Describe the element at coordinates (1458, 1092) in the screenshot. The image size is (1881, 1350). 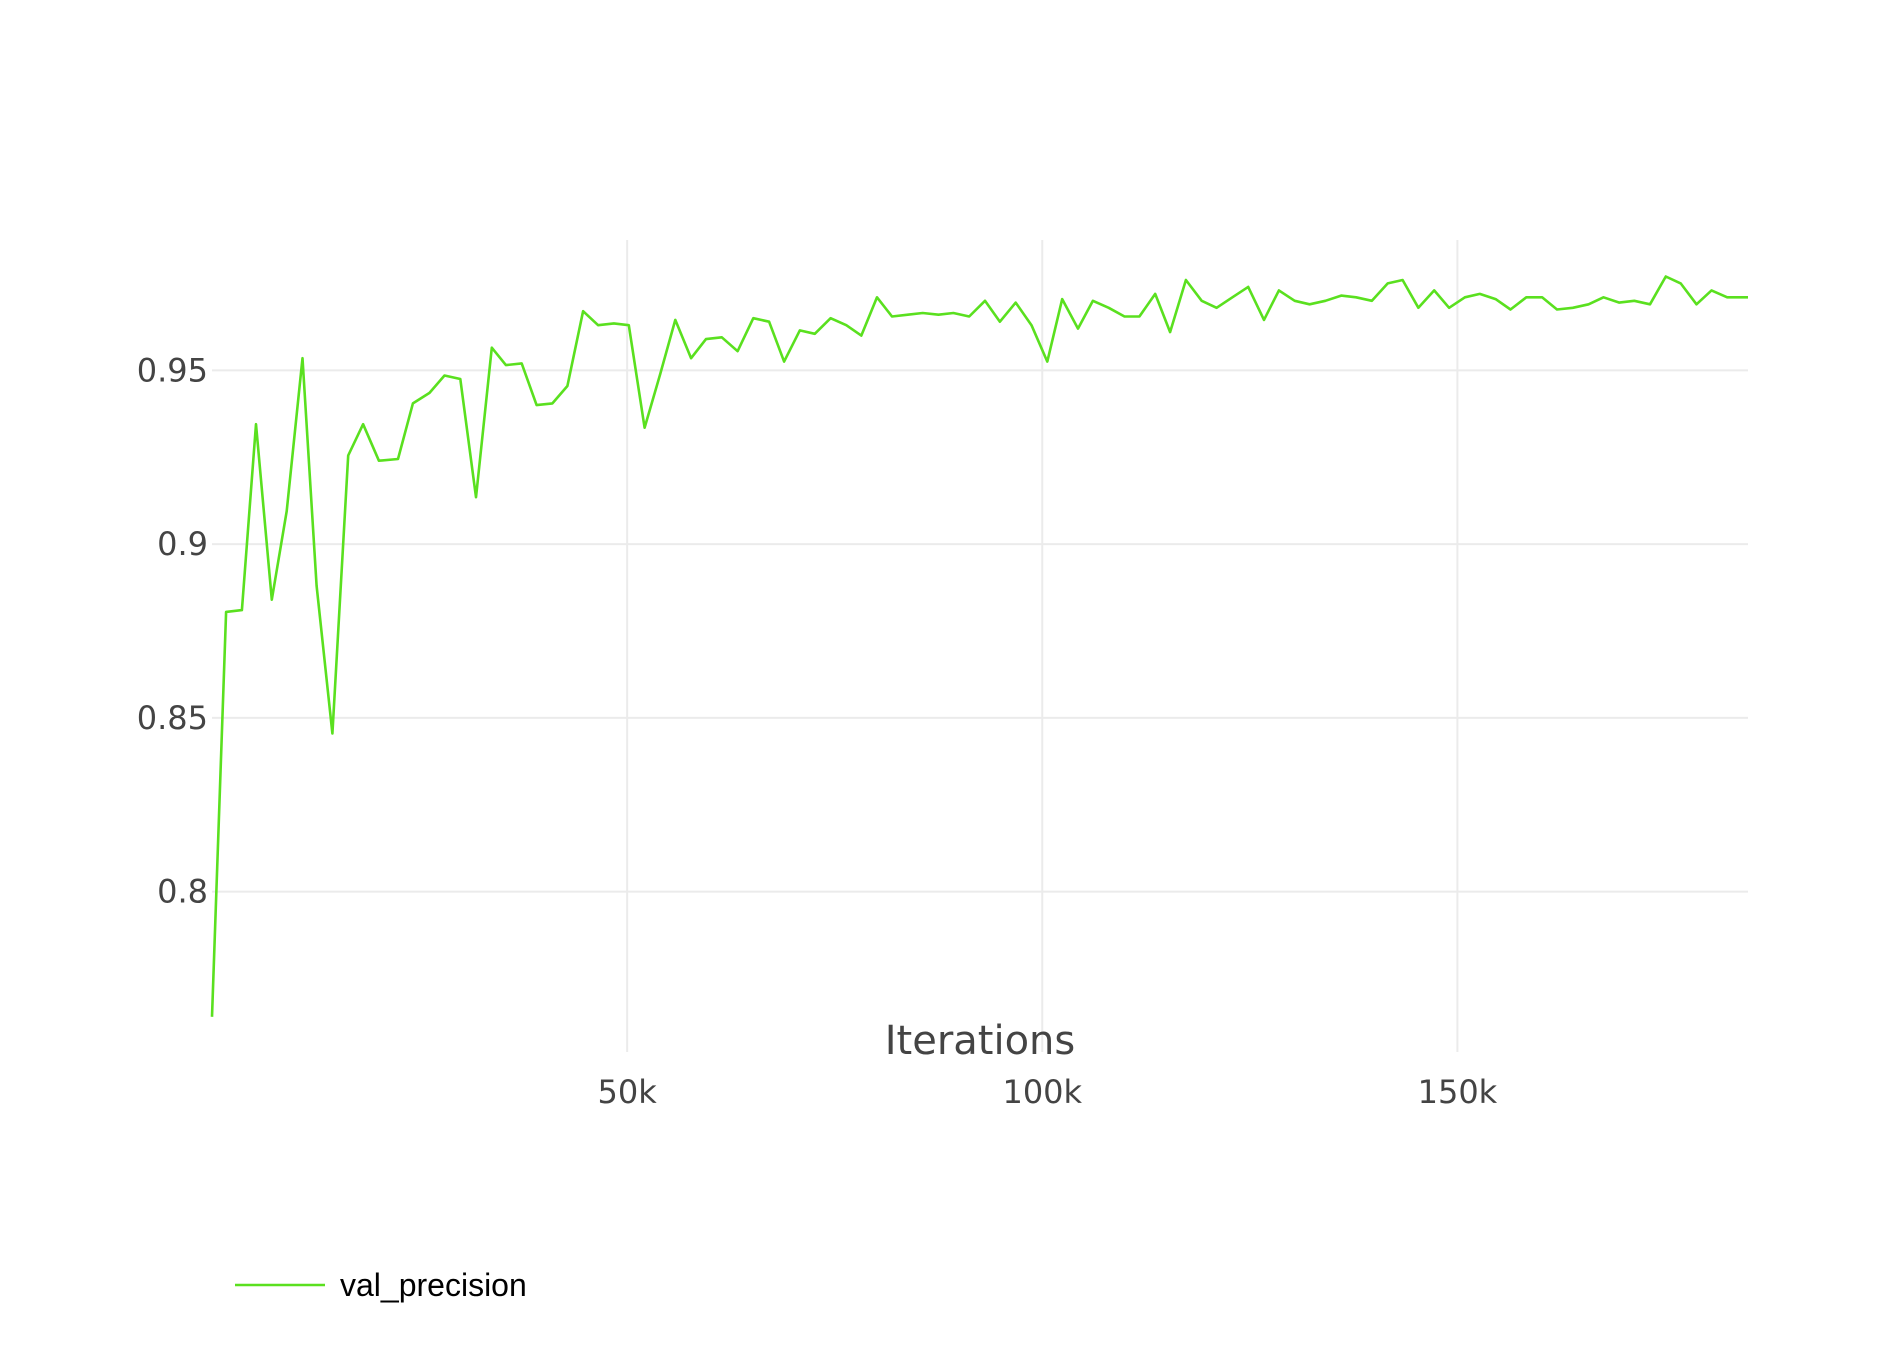
I see `x-tick-label: 150k` at that location.